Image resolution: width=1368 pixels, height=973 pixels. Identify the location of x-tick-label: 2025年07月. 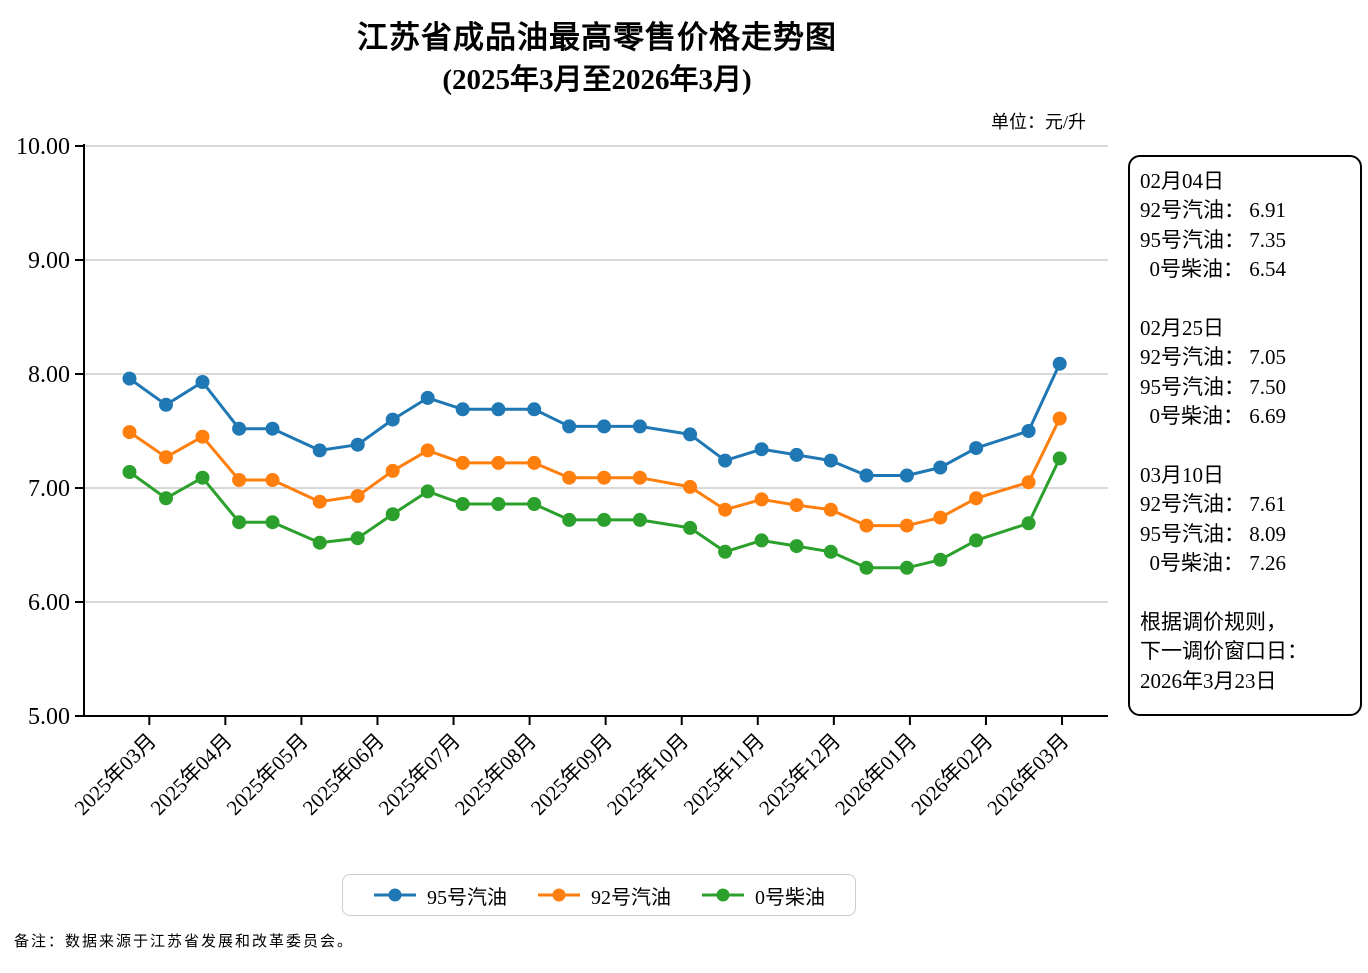
(419, 774).